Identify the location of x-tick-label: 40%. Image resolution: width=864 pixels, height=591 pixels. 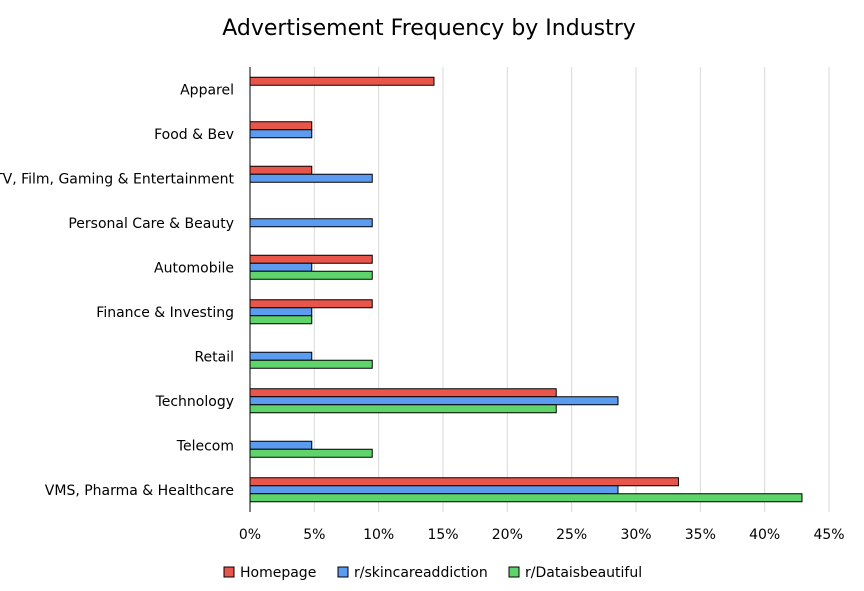
(764, 535).